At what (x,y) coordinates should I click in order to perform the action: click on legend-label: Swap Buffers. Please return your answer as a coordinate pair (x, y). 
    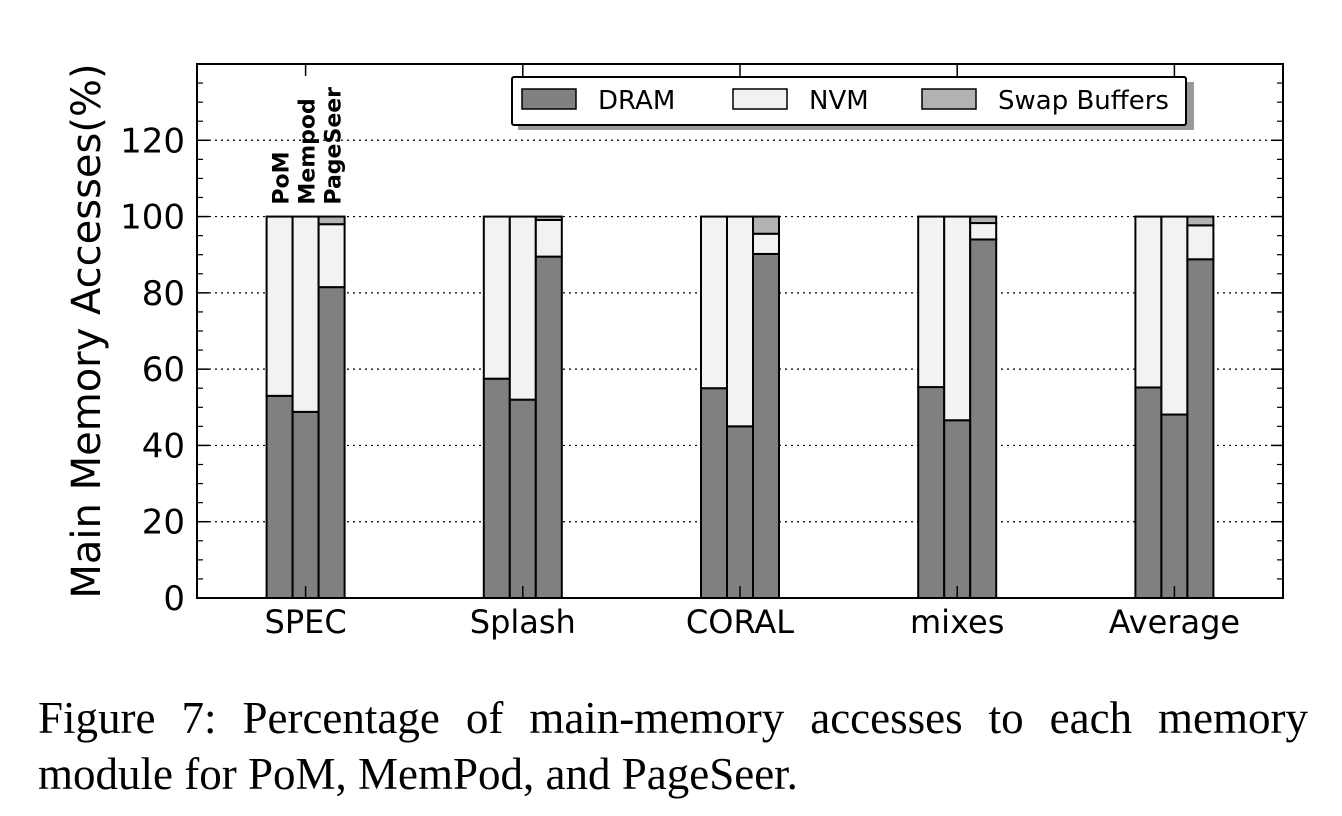
    Looking at the image, I should click on (1083, 101).